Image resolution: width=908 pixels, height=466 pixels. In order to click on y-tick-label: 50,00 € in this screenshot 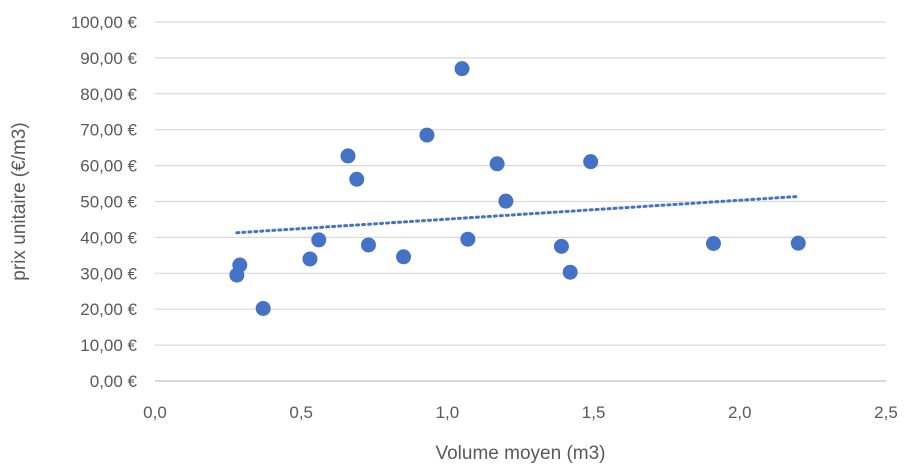, I will do `click(108, 202)`.